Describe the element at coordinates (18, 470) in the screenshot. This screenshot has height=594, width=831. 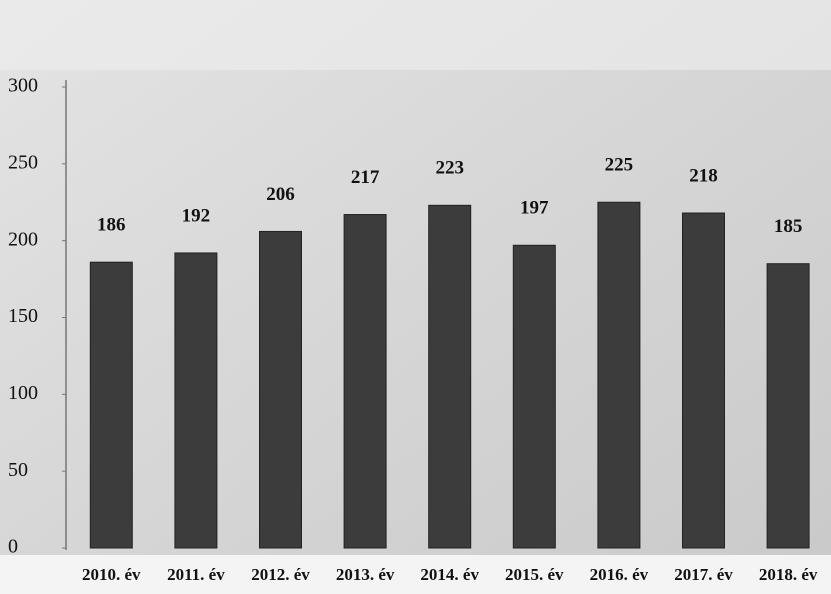
I see `y-tick-label: 50` at that location.